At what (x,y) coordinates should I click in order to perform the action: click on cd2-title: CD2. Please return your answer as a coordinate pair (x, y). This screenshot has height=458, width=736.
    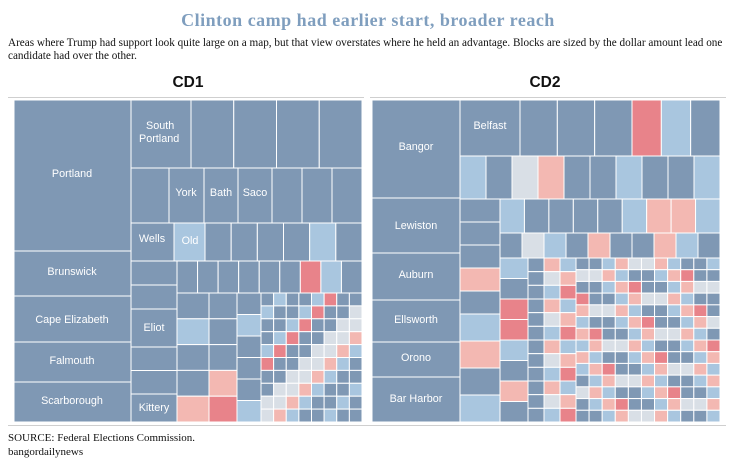
    Looking at the image, I should click on (545, 82).